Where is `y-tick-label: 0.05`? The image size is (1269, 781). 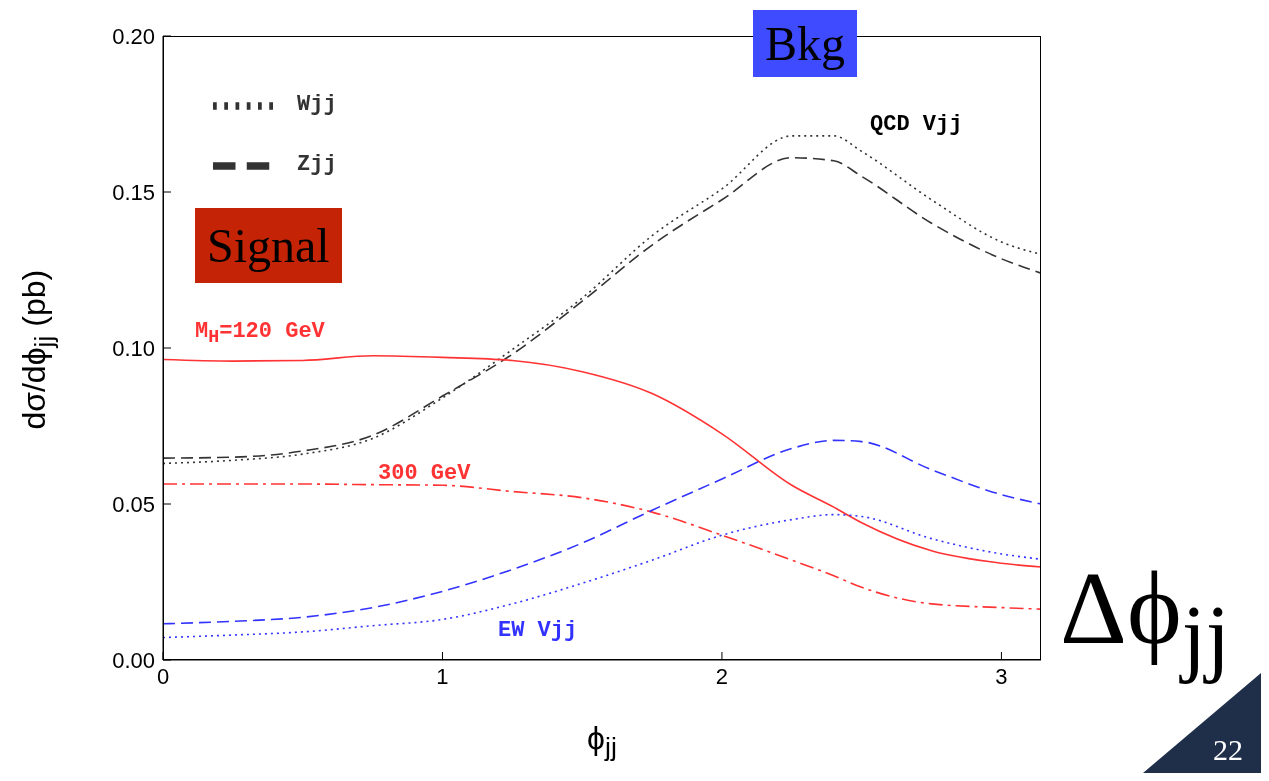 y-tick-label: 0.05 is located at coordinates (133, 504).